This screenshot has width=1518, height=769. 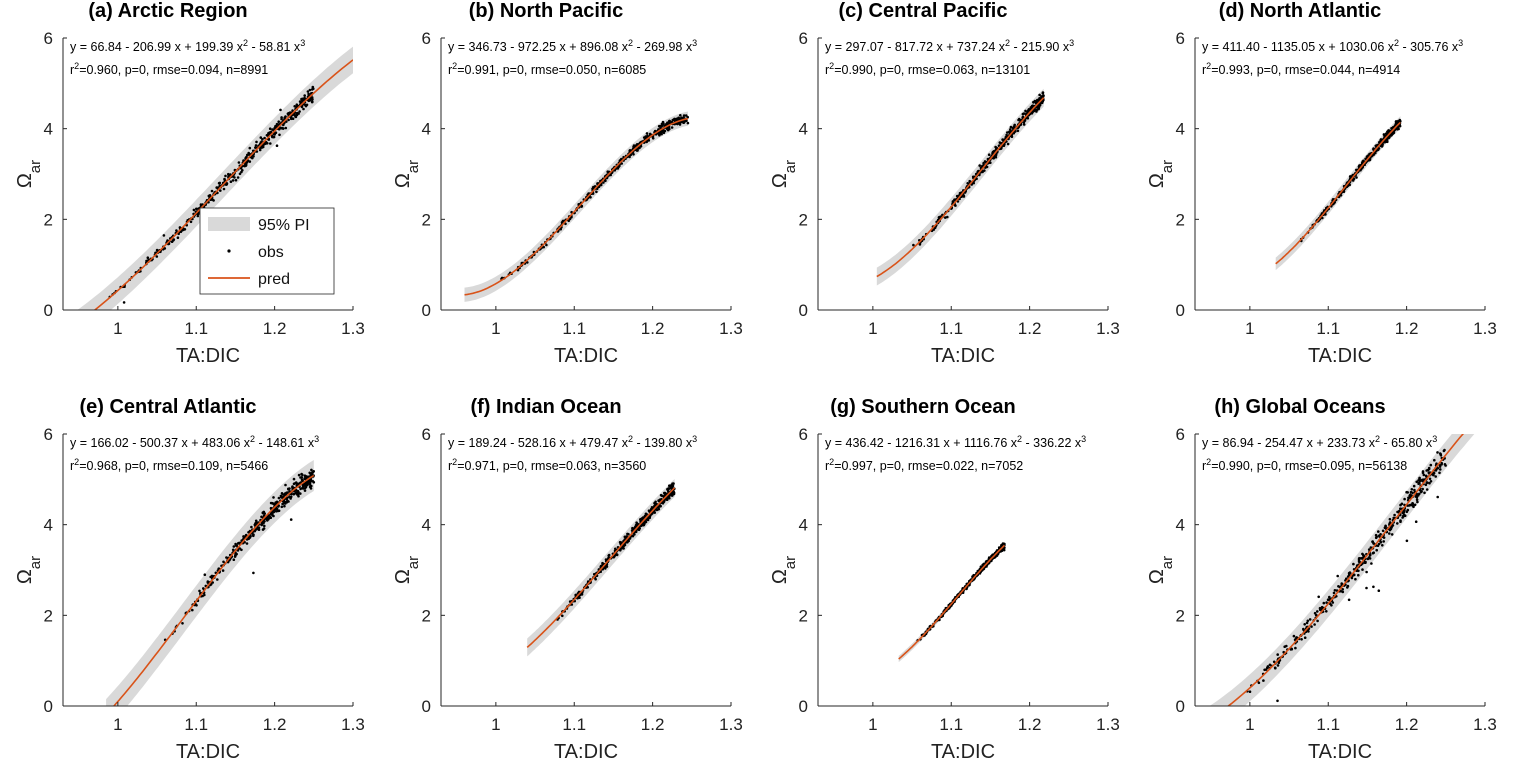 What do you see at coordinates (574, 724) in the screenshot?
I see `x-tick-label: 1.1` at bounding box center [574, 724].